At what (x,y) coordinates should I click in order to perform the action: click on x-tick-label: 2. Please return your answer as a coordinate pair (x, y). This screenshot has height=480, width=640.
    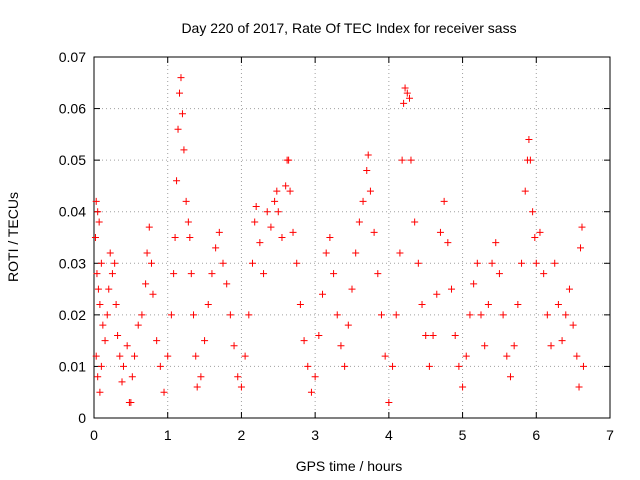
    Looking at the image, I should click on (242, 435).